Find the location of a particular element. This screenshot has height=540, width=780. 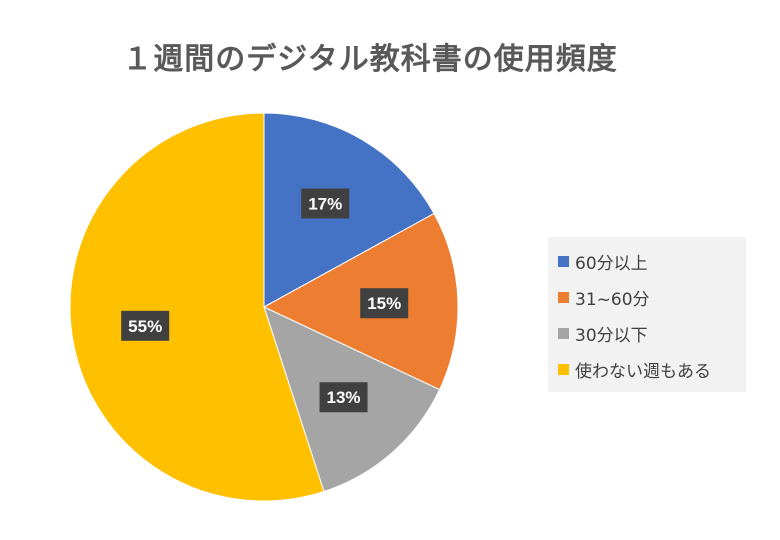

legend-label: 使わない週もある is located at coordinates (643, 371).